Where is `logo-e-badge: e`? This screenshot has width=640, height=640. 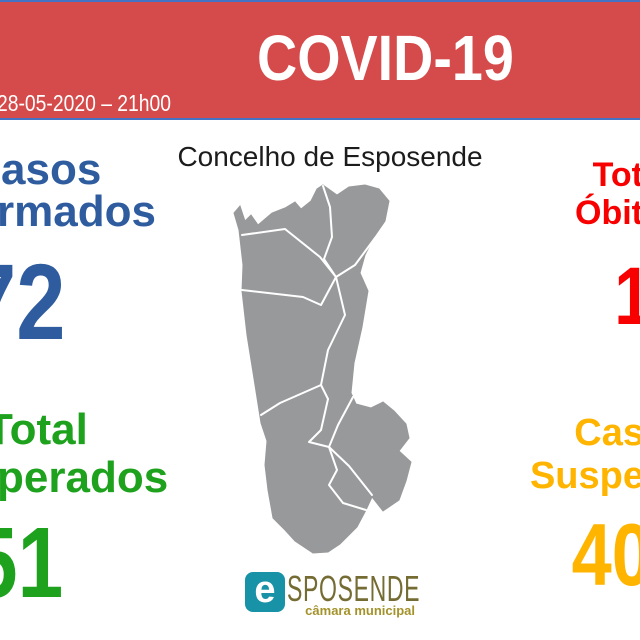
logo-e-badge: e is located at coordinates (265, 591).